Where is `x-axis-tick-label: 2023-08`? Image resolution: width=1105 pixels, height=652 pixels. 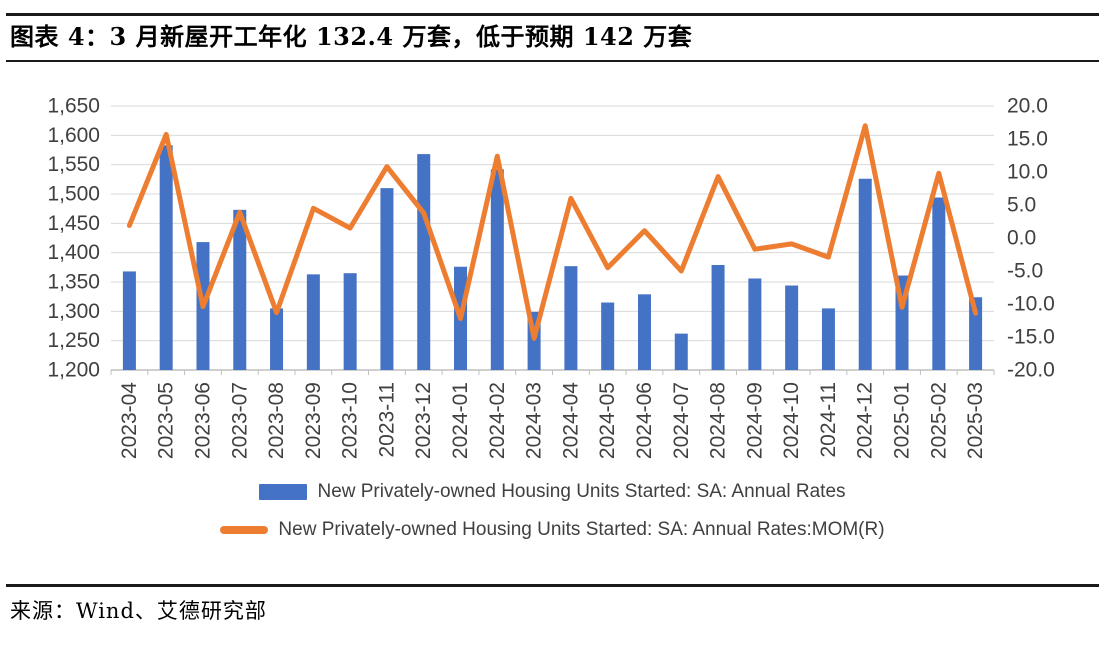
x-axis-tick-label: 2023-08 is located at coordinates (276, 420).